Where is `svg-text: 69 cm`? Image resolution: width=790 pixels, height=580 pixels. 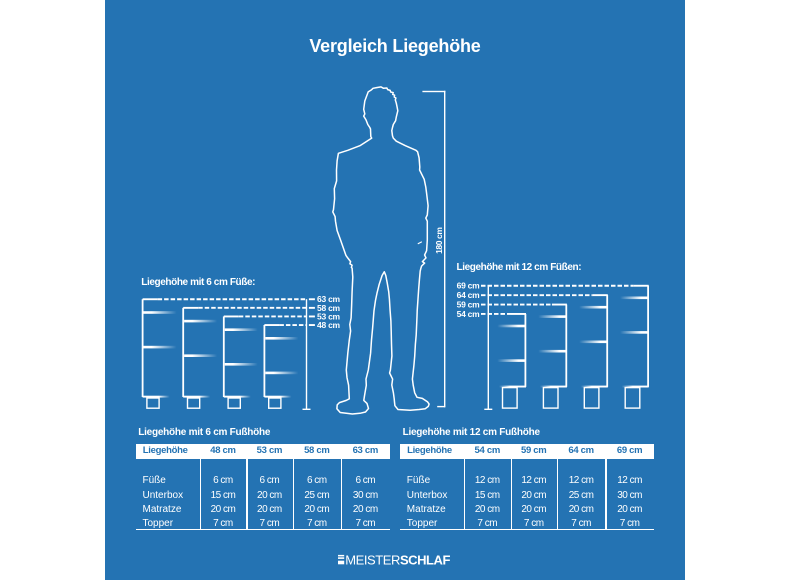
svg-text: 69 cm is located at coordinates (469, 286).